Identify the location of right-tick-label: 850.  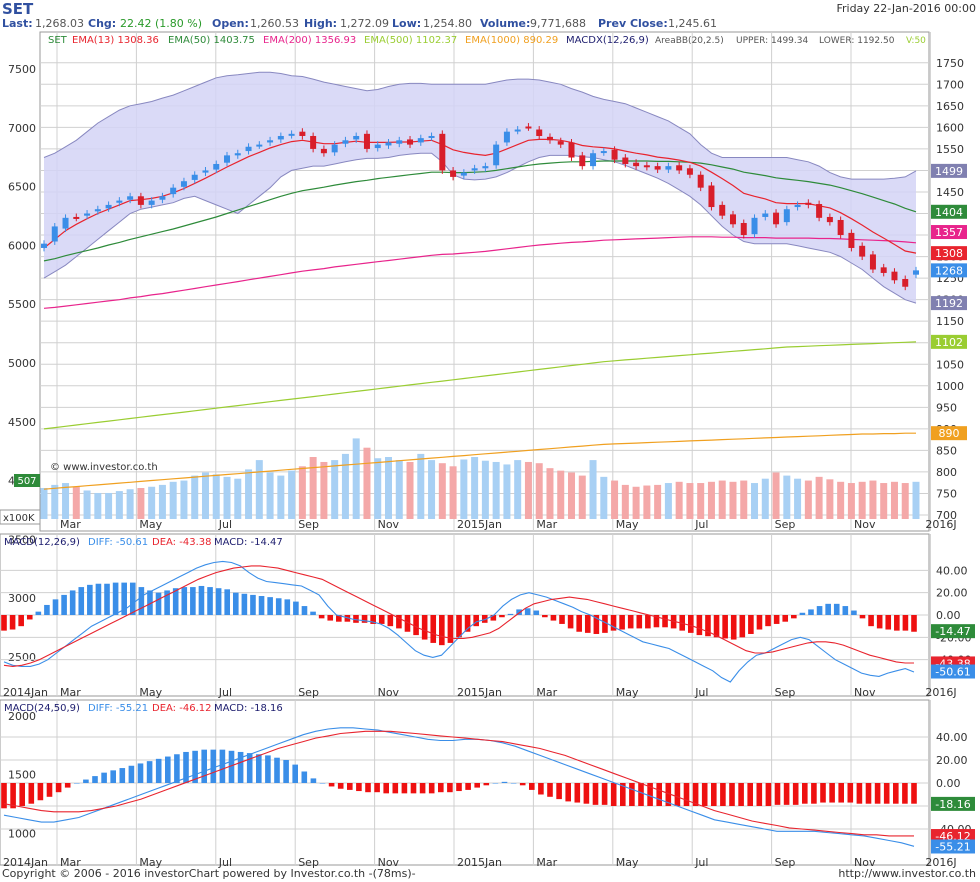
(946, 450).